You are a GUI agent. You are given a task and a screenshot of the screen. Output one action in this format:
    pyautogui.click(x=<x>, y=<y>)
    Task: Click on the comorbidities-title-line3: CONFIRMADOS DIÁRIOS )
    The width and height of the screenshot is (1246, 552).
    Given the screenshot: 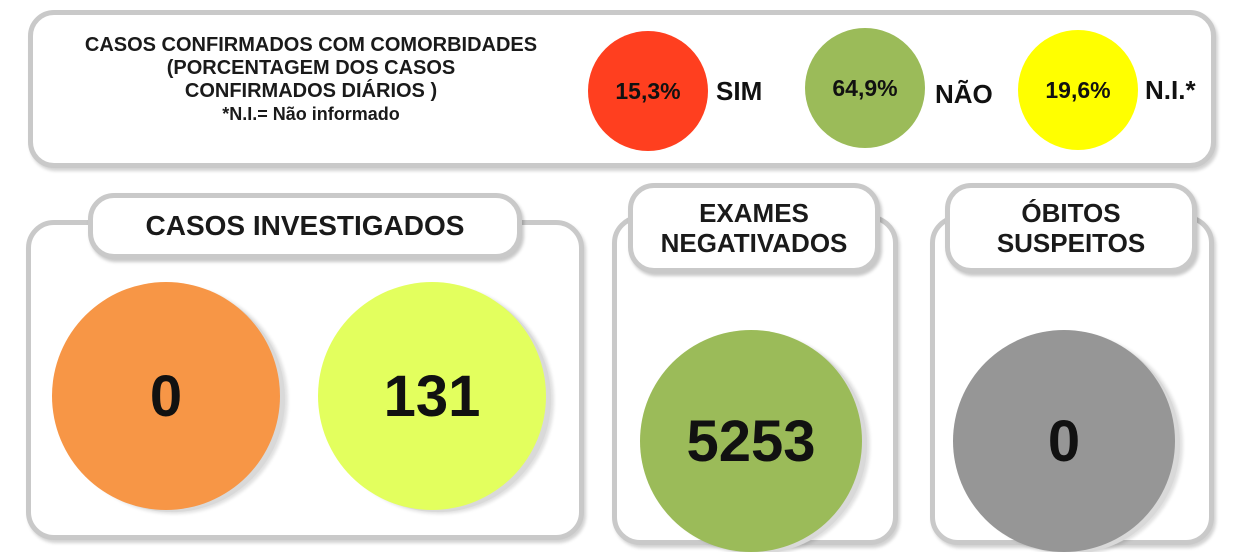 What is the action you would take?
    pyautogui.click(x=311, y=91)
    